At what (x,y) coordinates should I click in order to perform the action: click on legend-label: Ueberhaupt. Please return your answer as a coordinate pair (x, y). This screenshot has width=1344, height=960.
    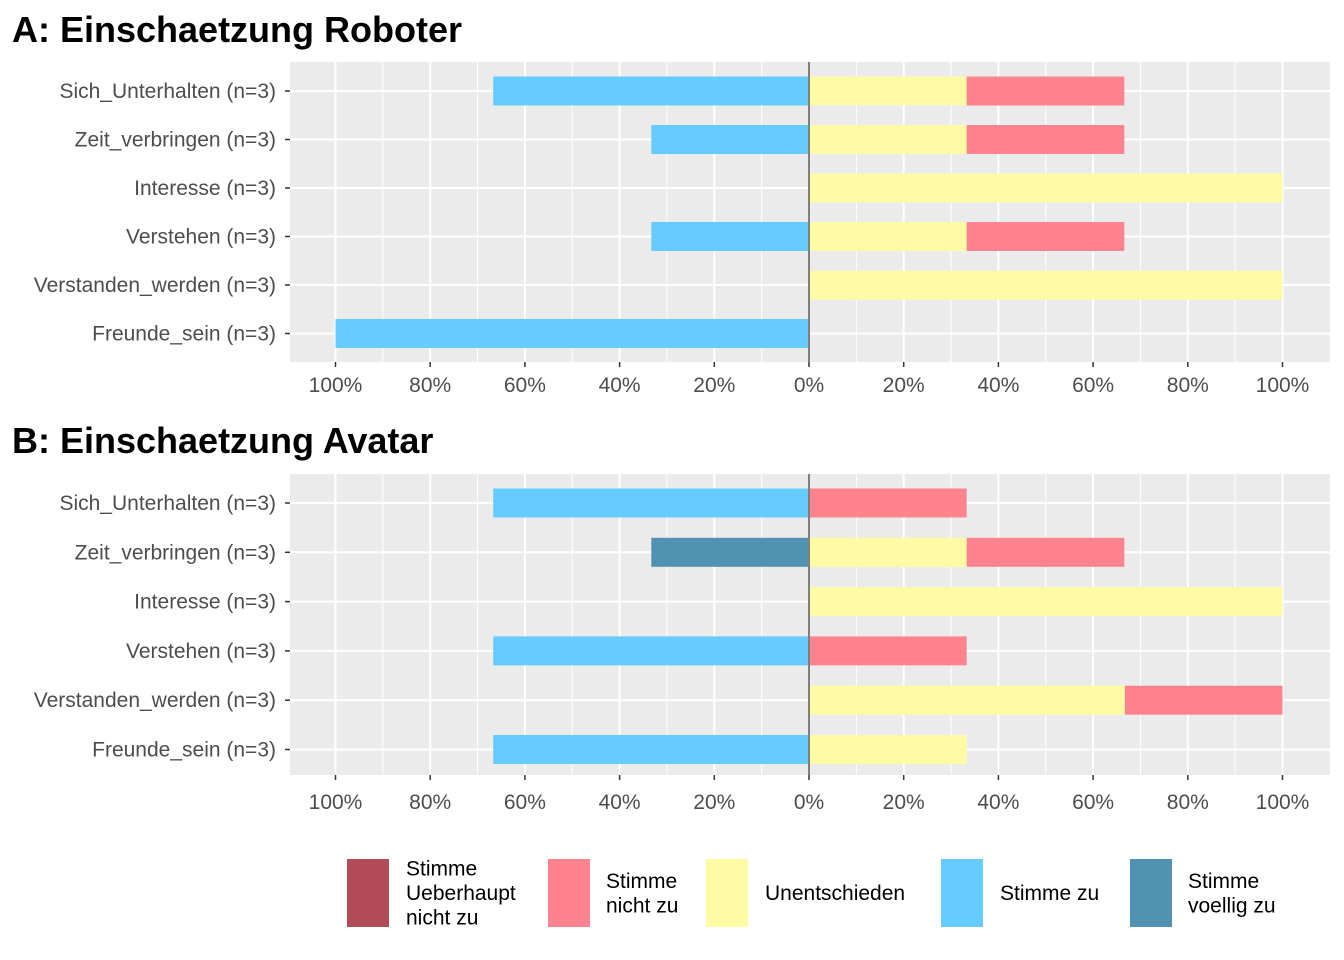
    Looking at the image, I should click on (461, 893).